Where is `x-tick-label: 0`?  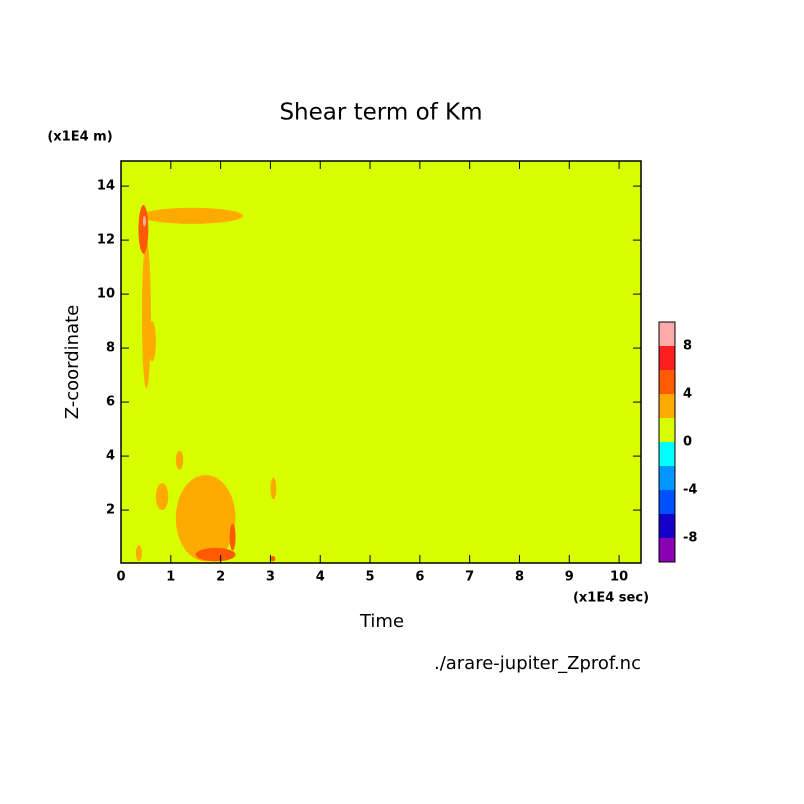
x-tick-label: 0 is located at coordinates (120, 577).